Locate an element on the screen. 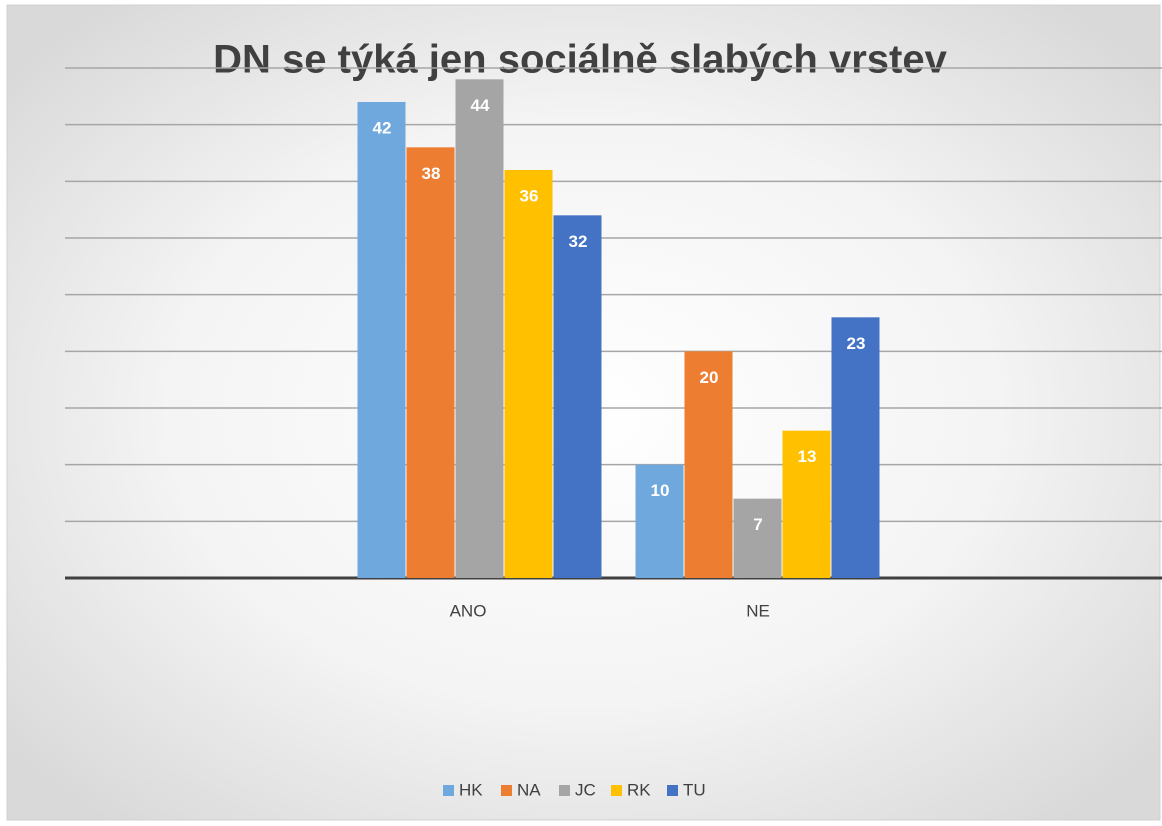 The width and height of the screenshot is (1162, 826). data-label: 38 is located at coordinates (431, 173).